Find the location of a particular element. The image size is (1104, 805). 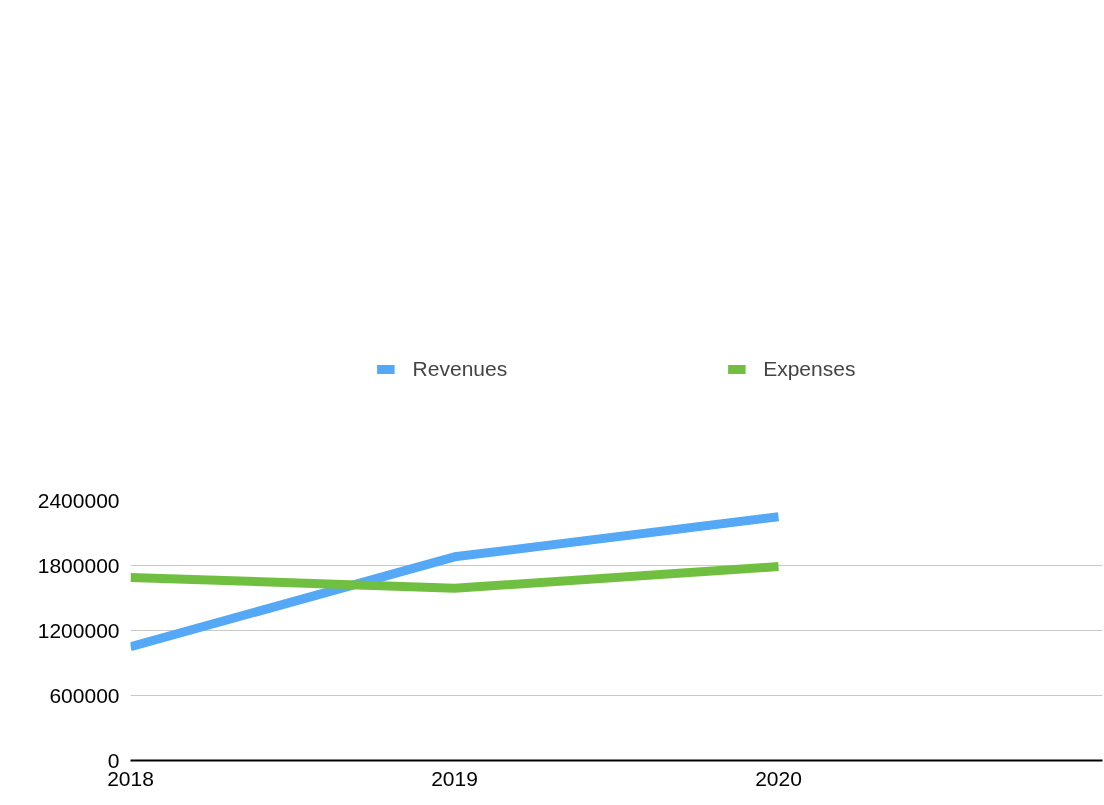

y-tick-label: 0 is located at coordinates (113, 760).